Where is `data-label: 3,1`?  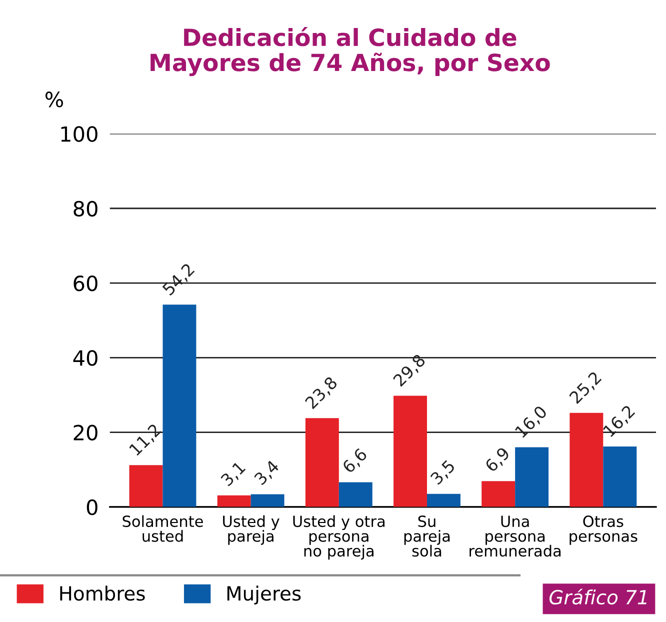
data-label: 3,1 is located at coordinates (233, 474).